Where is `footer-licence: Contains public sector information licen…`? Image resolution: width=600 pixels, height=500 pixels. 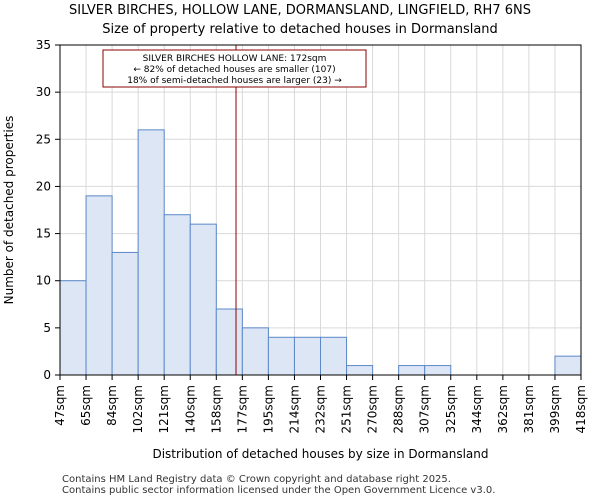
footer-licence: Contains public sector information licen… is located at coordinates (279, 490).